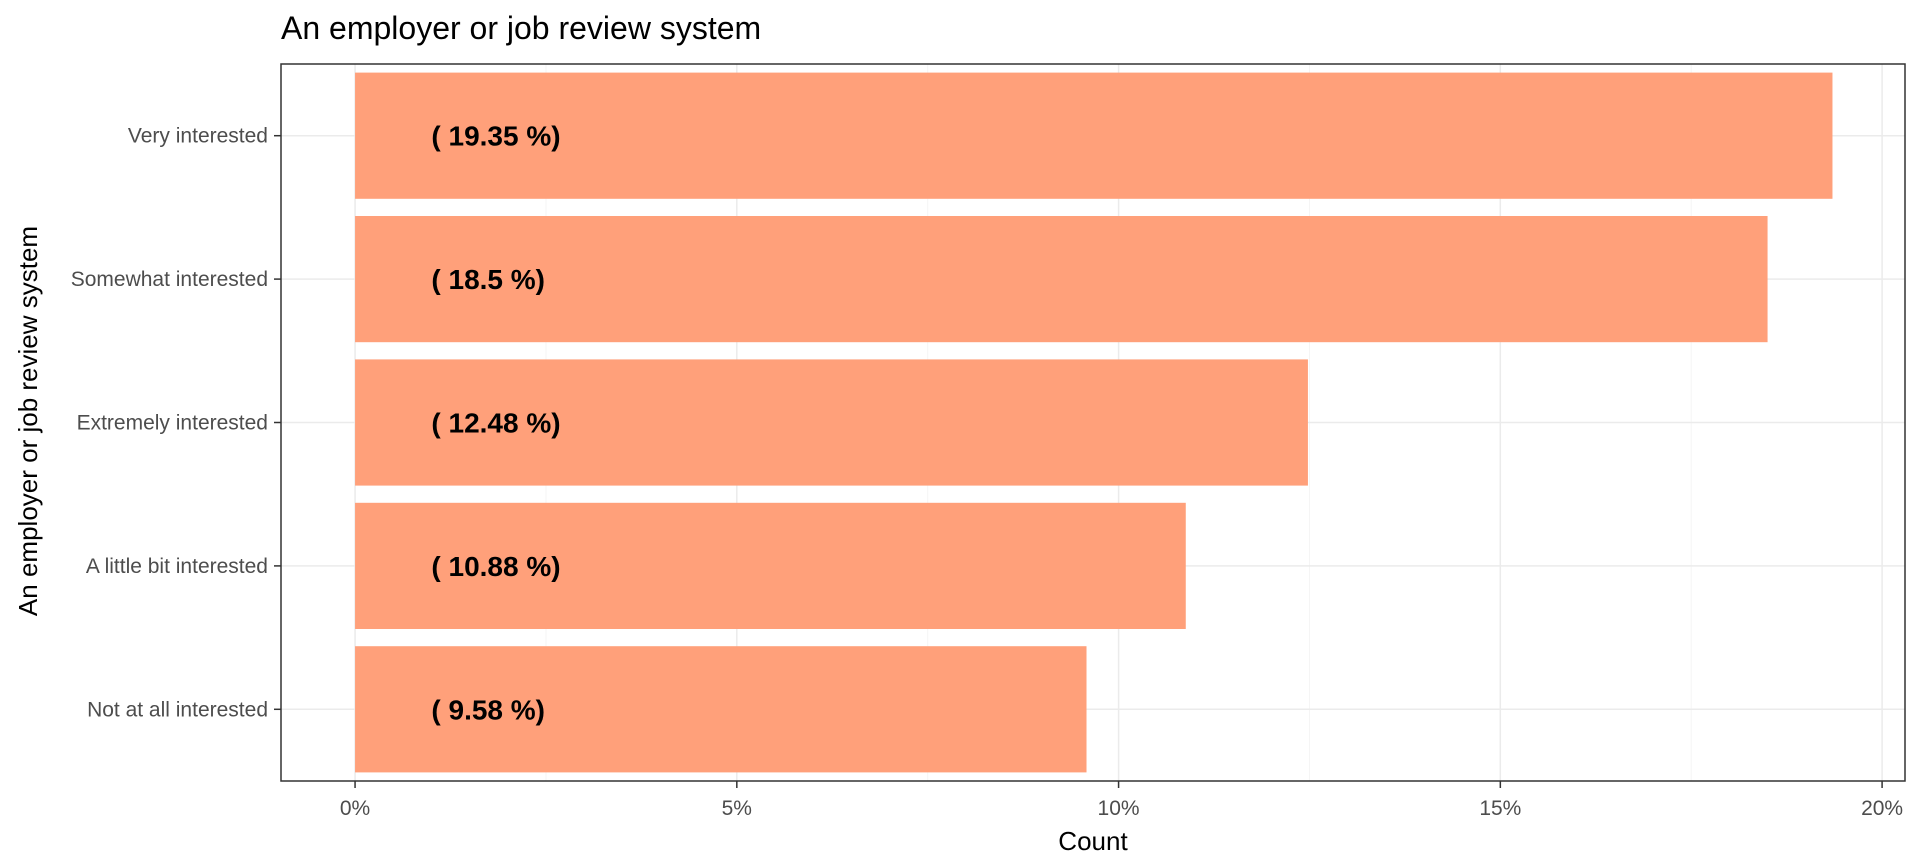 The image size is (1920, 864). What do you see at coordinates (177, 566) in the screenshot?
I see `y-tick-label: A little bit interested` at bounding box center [177, 566].